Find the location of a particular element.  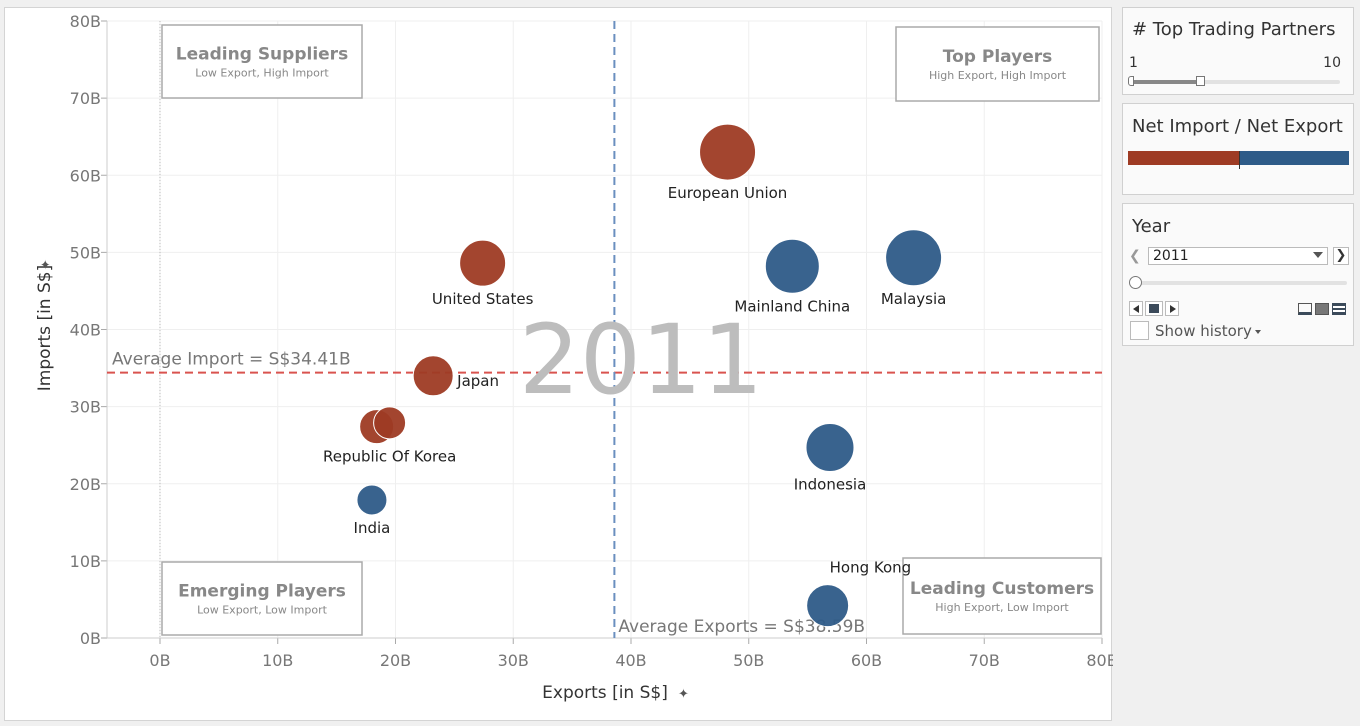

year-slider-track is located at coordinates (1238, 282).